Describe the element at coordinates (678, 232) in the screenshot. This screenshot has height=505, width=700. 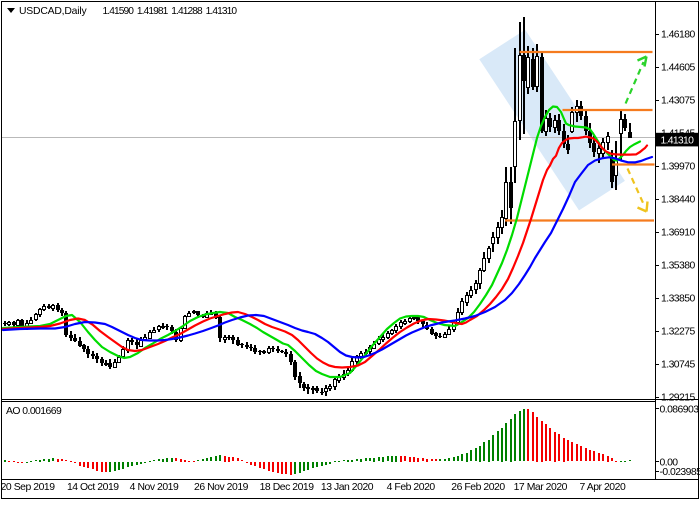
I see `svg-text: 1.36910` at that location.